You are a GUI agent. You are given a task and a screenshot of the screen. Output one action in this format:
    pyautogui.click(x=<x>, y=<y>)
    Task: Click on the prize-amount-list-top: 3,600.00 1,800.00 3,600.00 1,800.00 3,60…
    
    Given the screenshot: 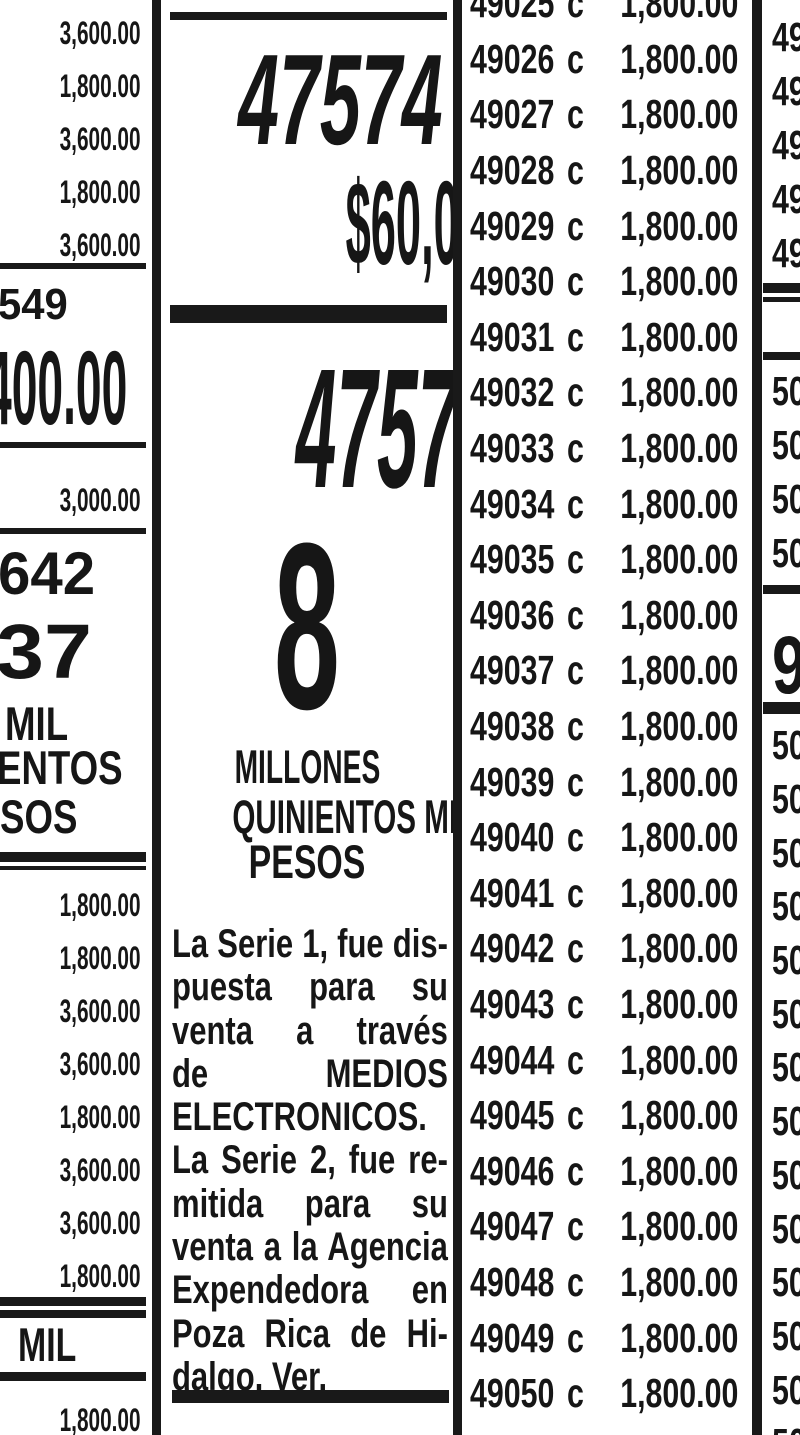 What is the action you would take?
    pyautogui.click(x=76, y=139)
    